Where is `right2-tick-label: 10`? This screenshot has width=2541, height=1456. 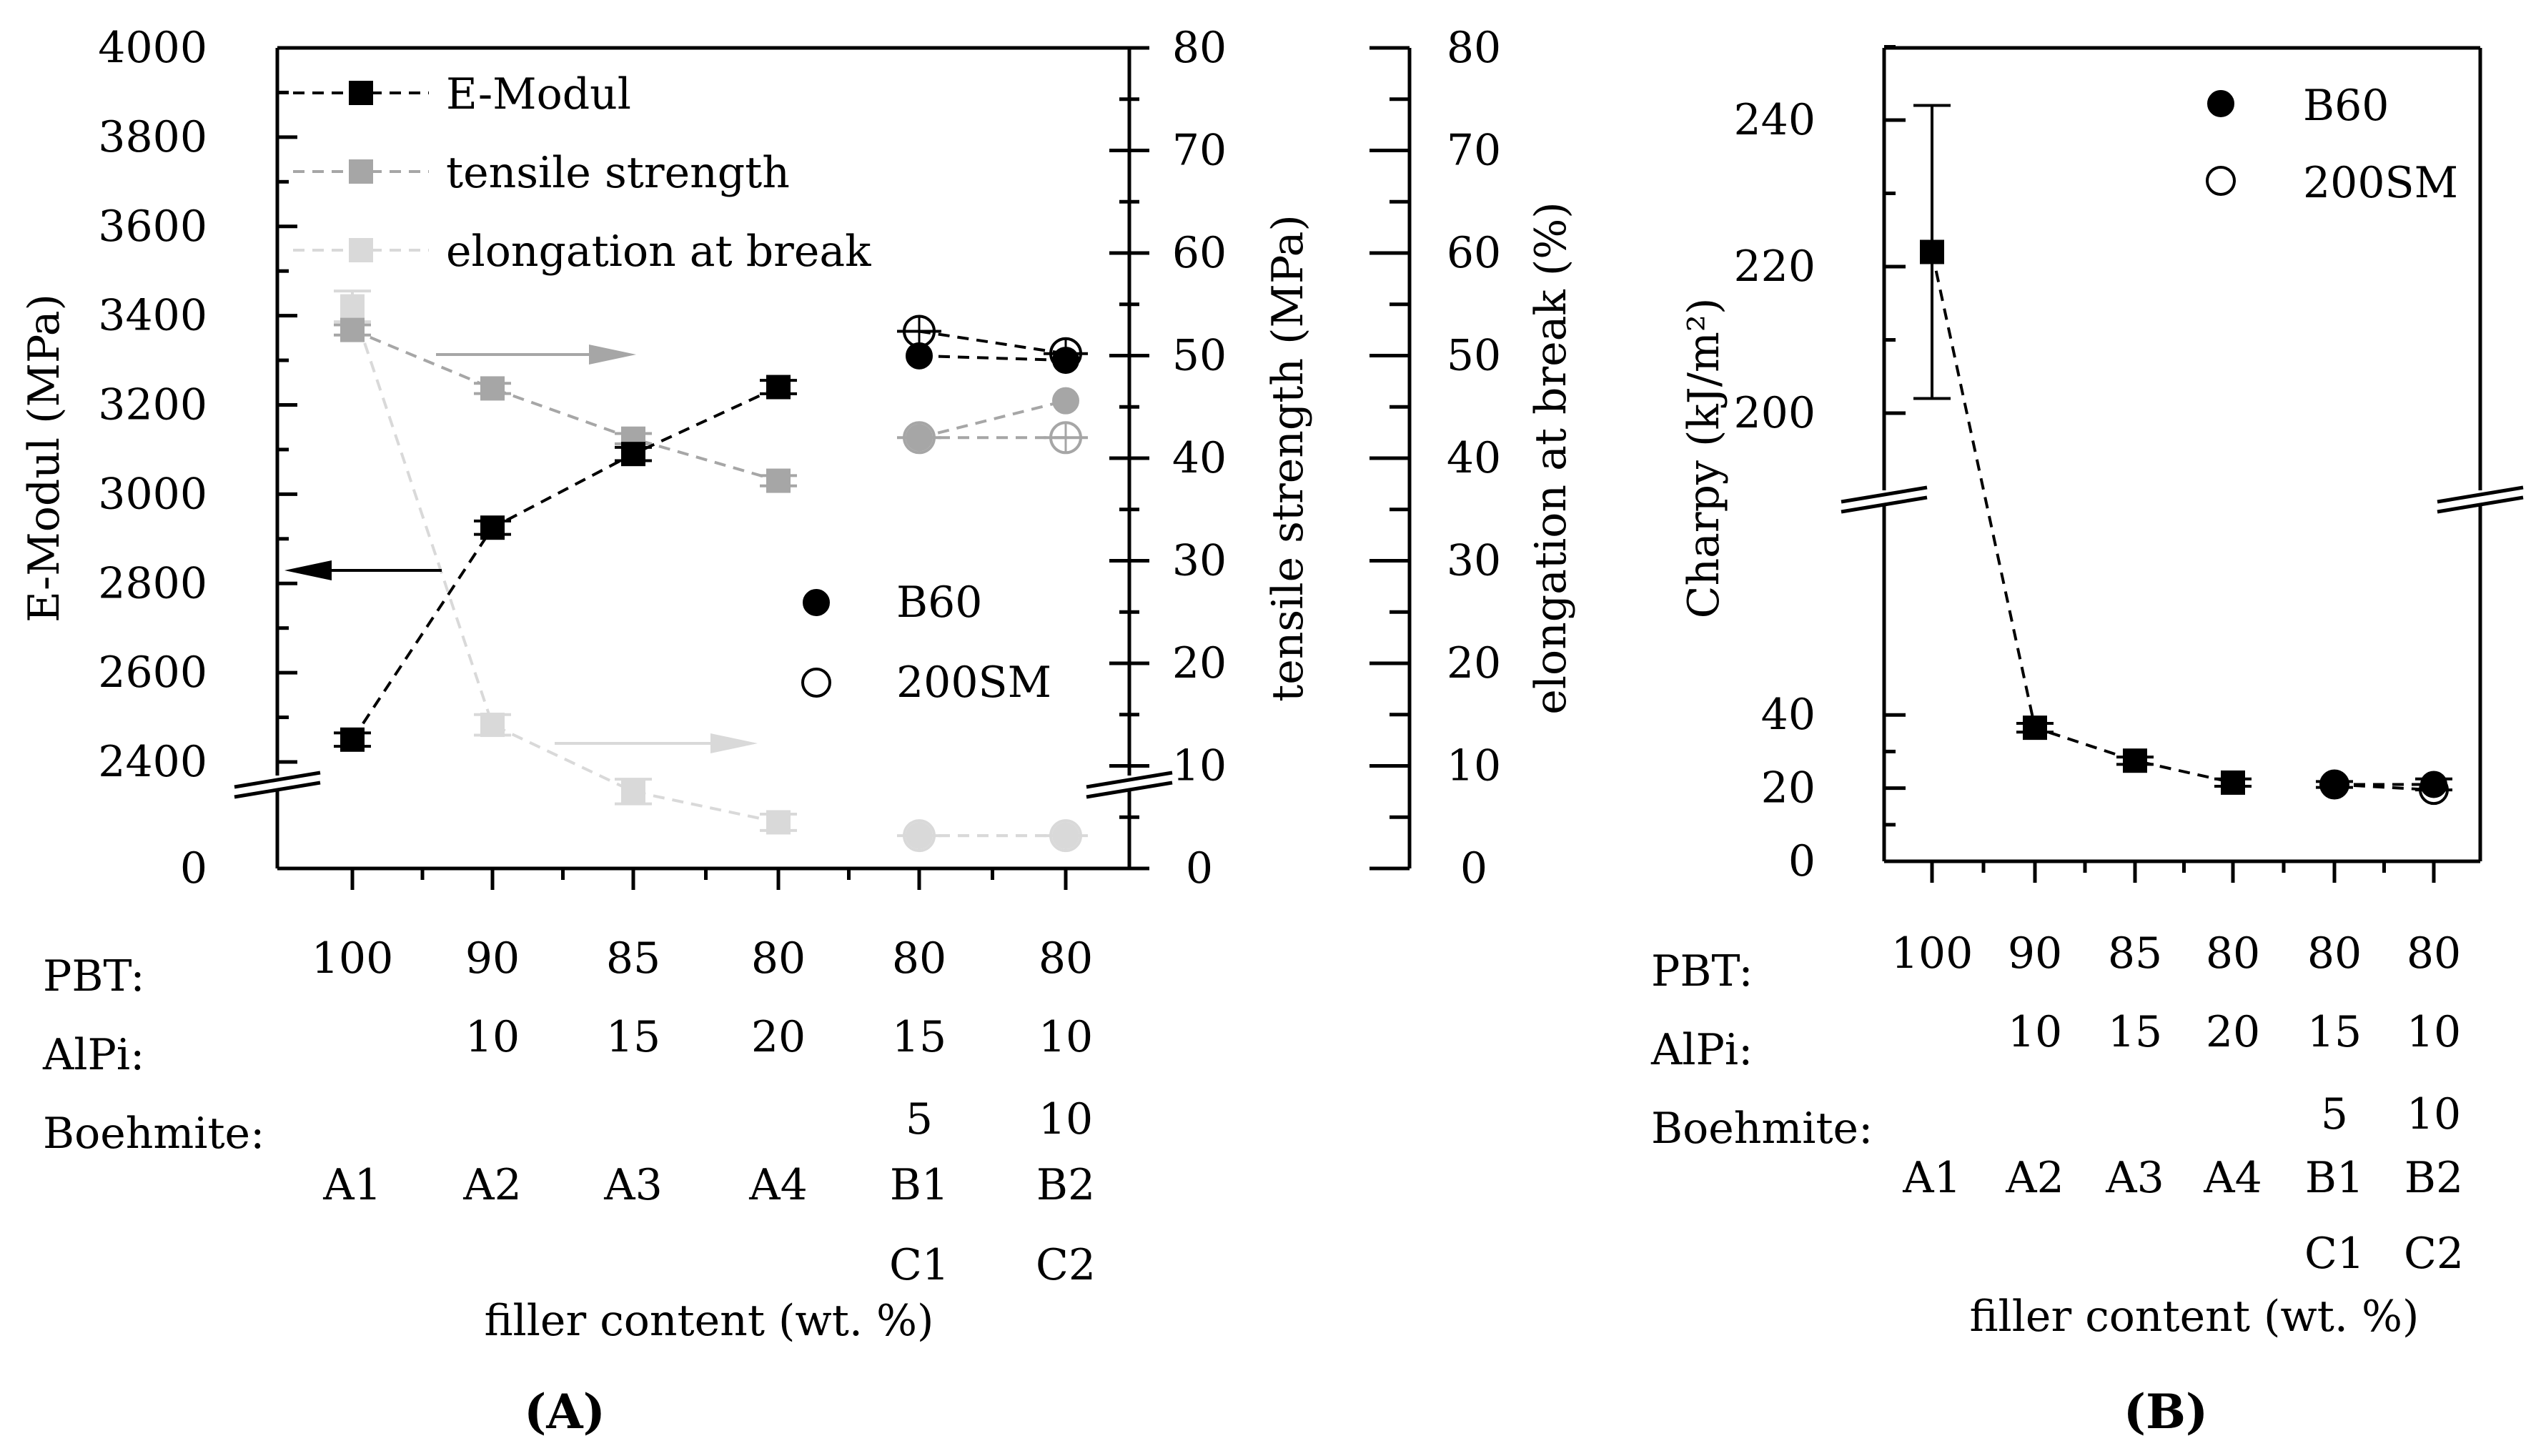
right2-tick-label: 10 is located at coordinates (1474, 766).